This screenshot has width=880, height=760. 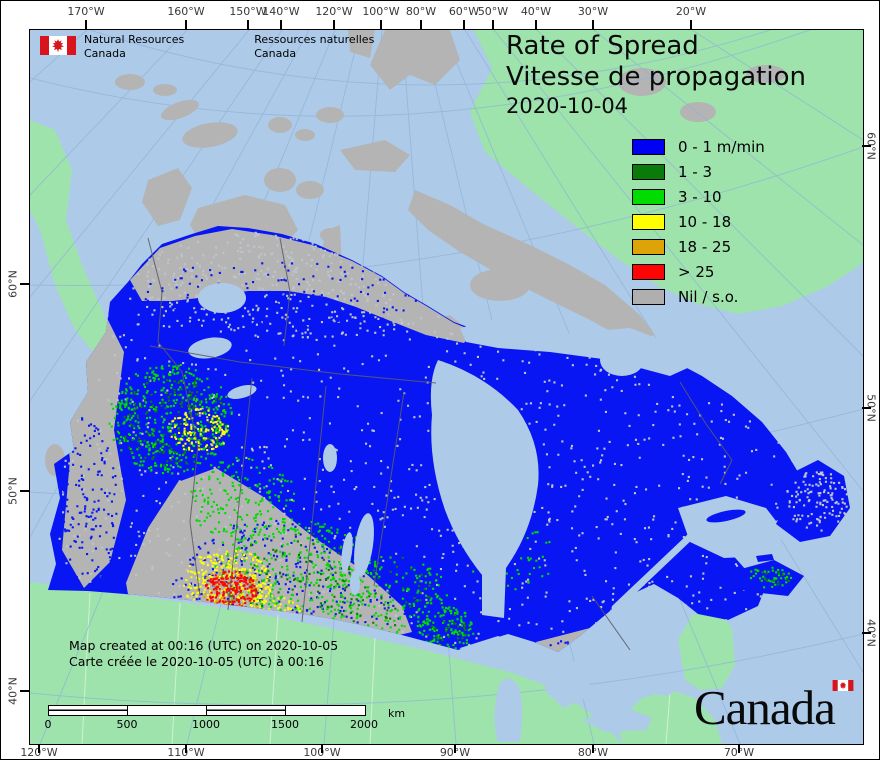 What do you see at coordinates (334, 11) in the screenshot?
I see `longitude-label: 120°W` at bounding box center [334, 11].